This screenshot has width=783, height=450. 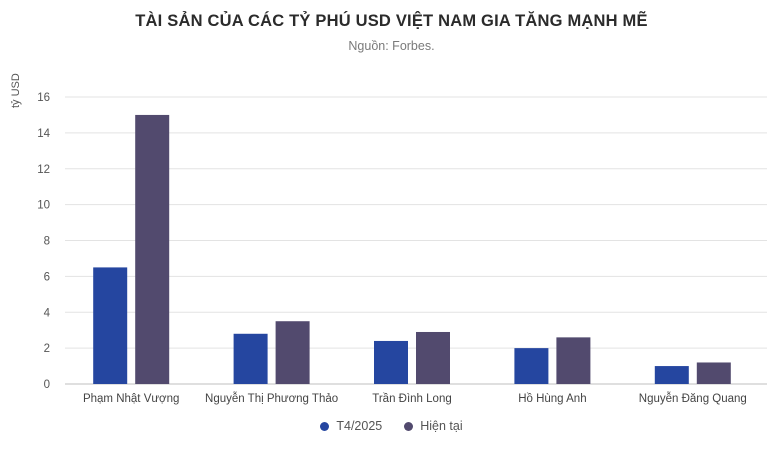 What do you see at coordinates (47, 385) in the screenshot?
I see `y-tick-label: 0` at bounding box center [47, 385].